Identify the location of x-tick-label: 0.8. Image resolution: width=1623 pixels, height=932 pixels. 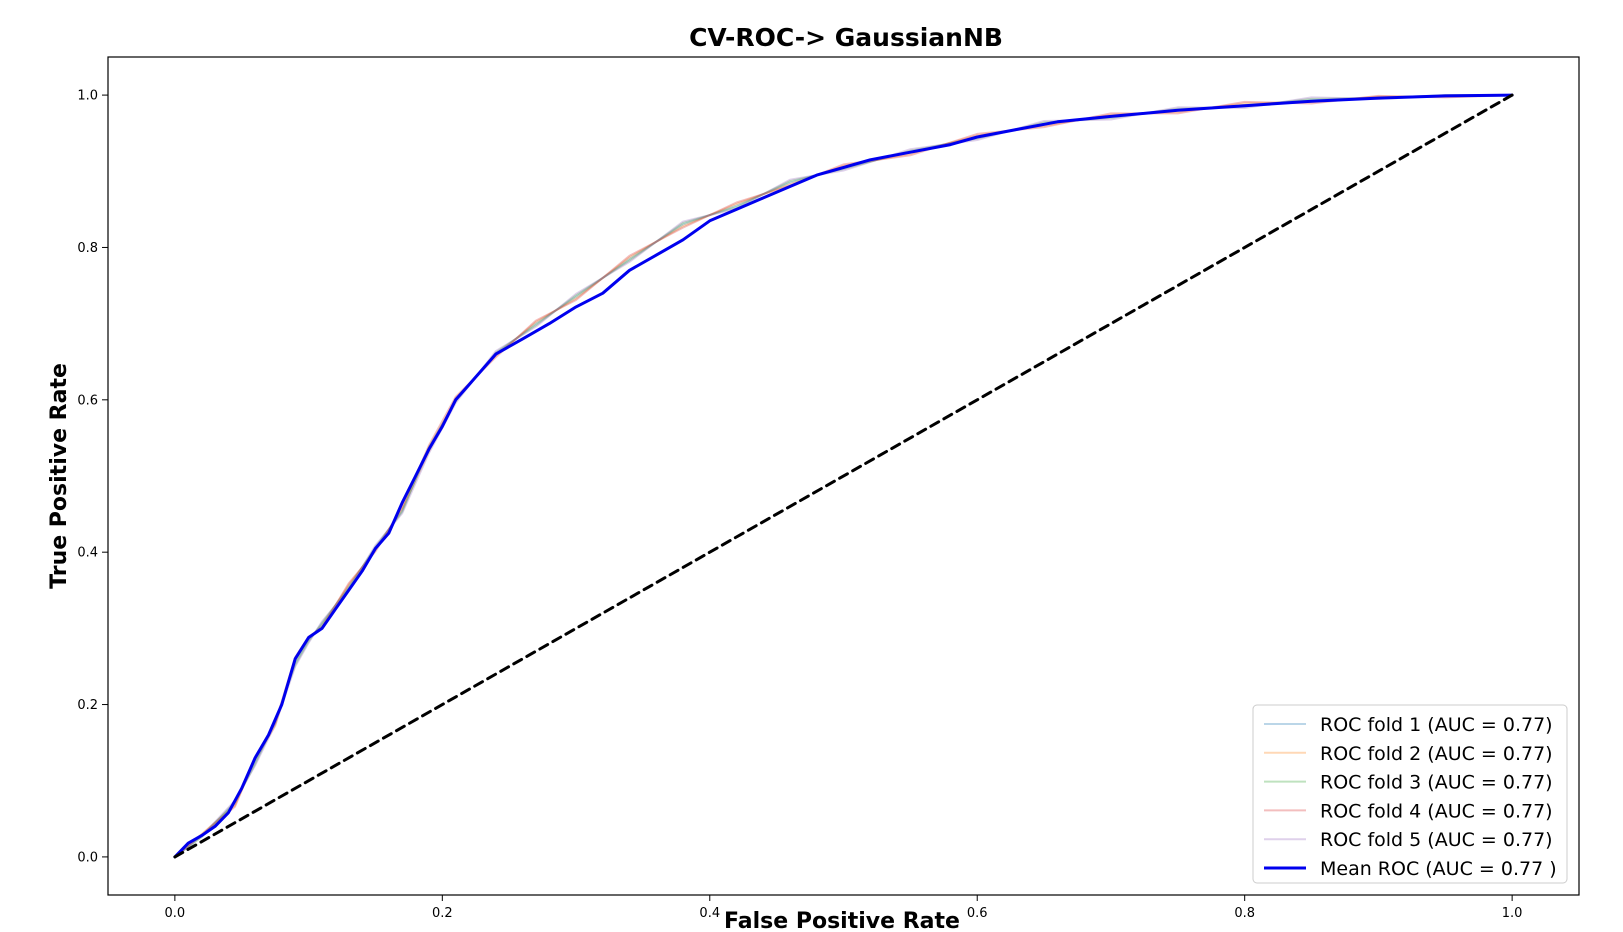
(1244, 913).